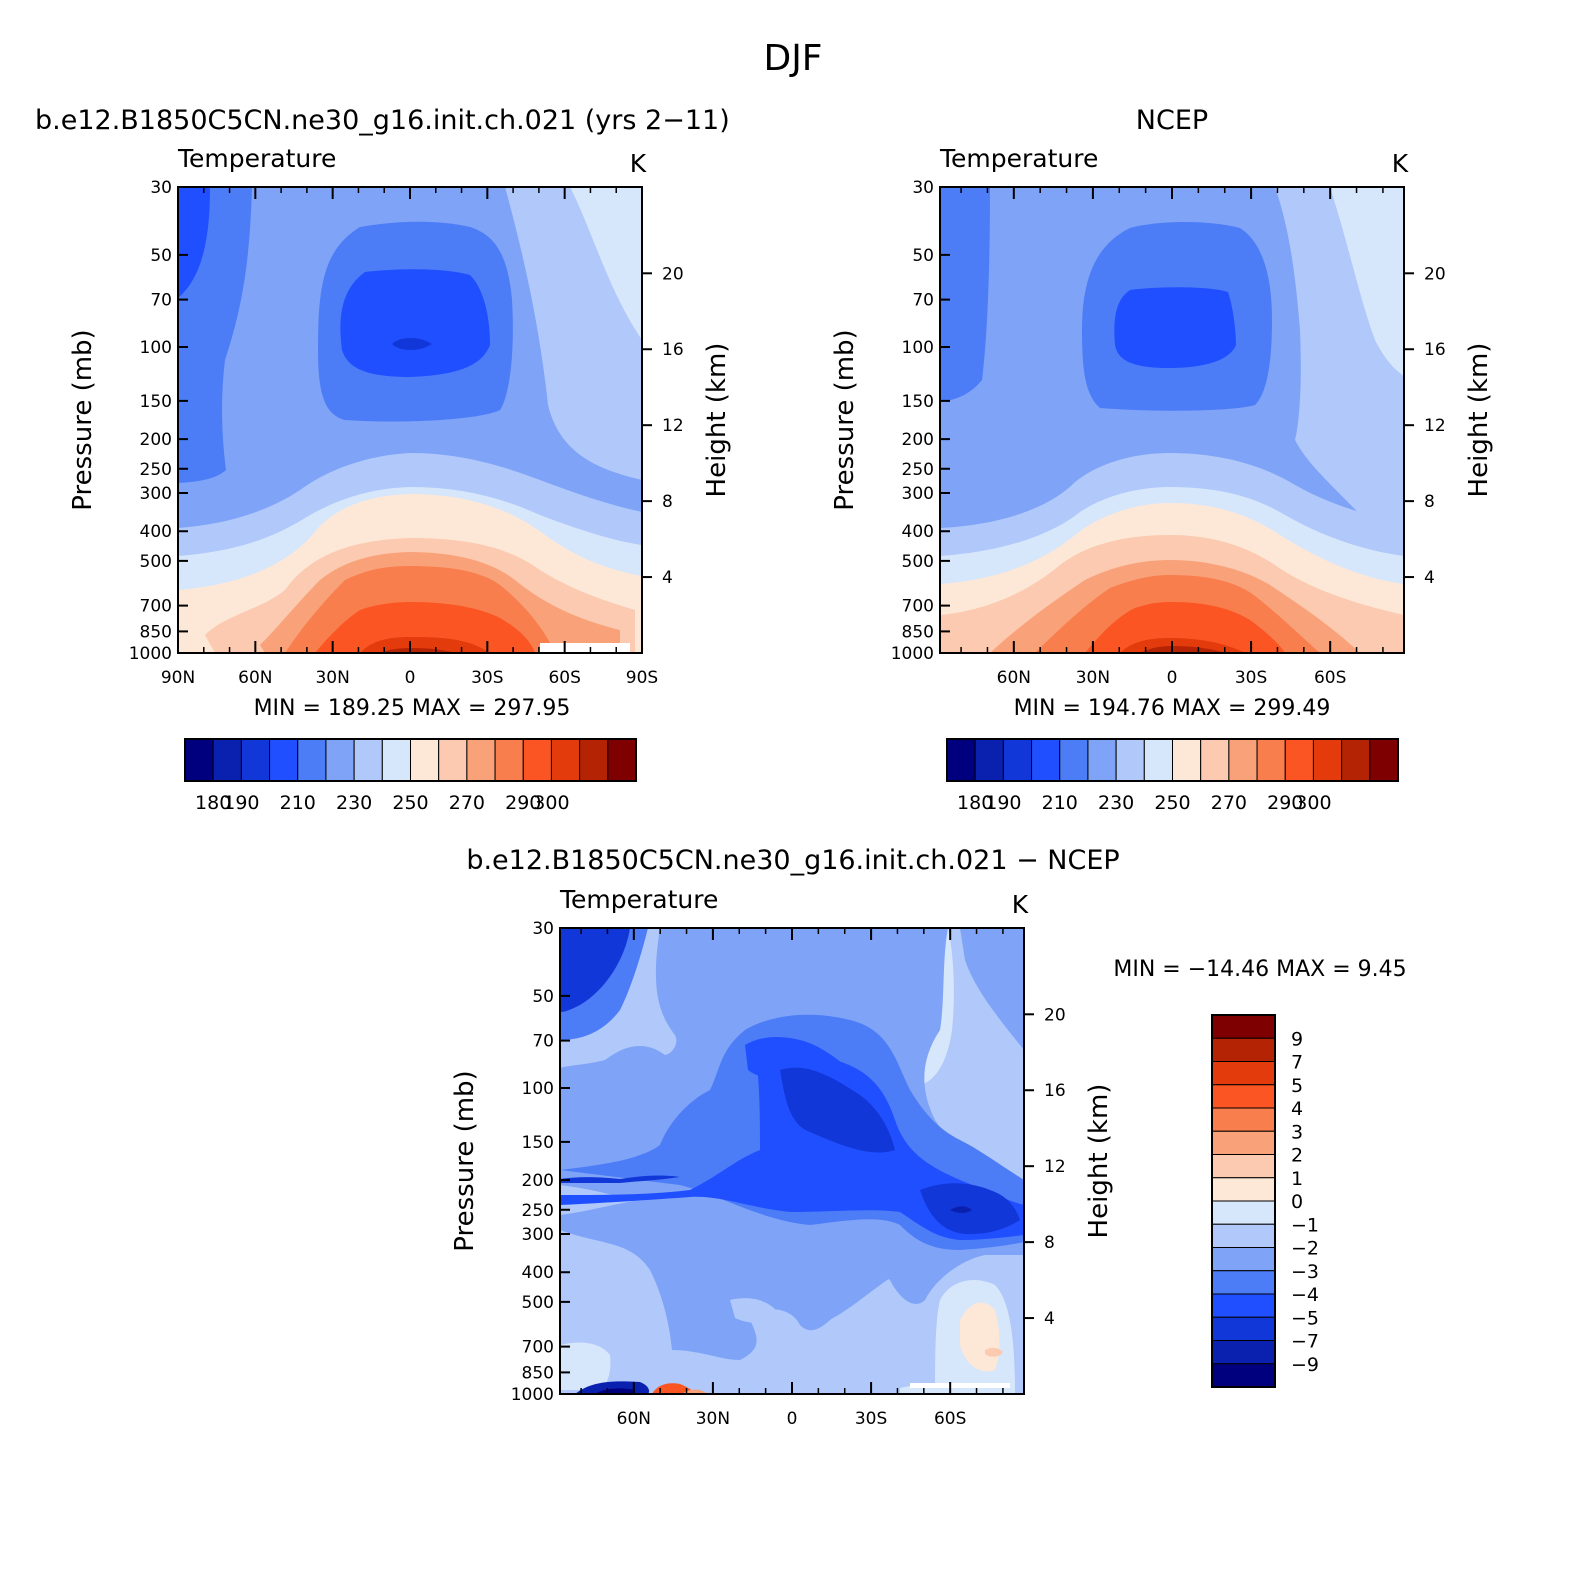 This screenshot has width=1575, height=1578. What do you see at coordinates (1259, 969) in the screenshot?
I see `stats-label: MIN = −14.46 MAX = 9.45` at bounding box center [1259, 969].